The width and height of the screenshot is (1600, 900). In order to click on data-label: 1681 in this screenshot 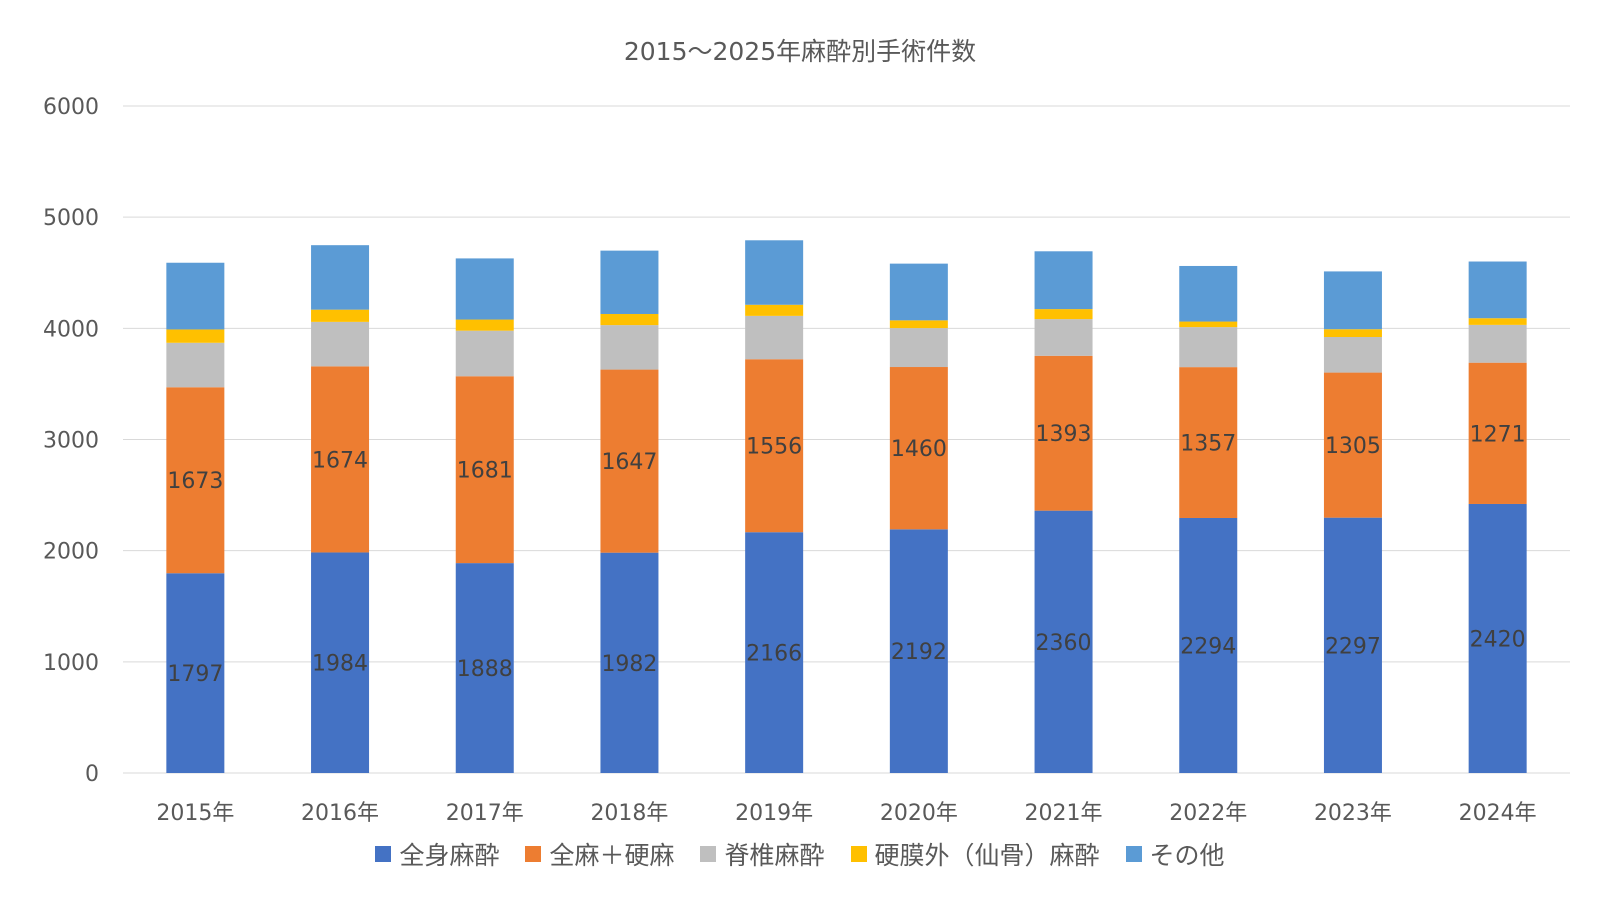, I will do `click(485, 471)`.